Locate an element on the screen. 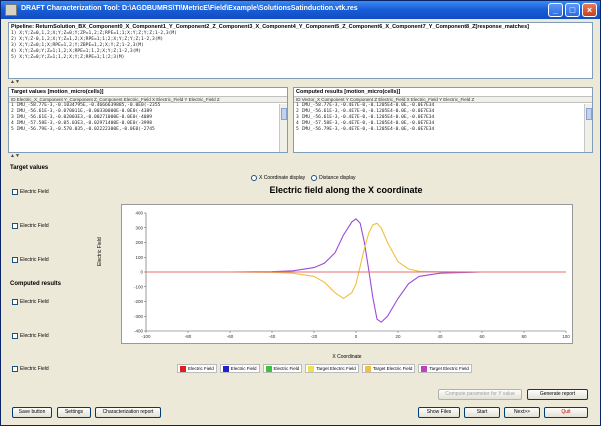  save-button: Save button is located at coordinates (32, 412).